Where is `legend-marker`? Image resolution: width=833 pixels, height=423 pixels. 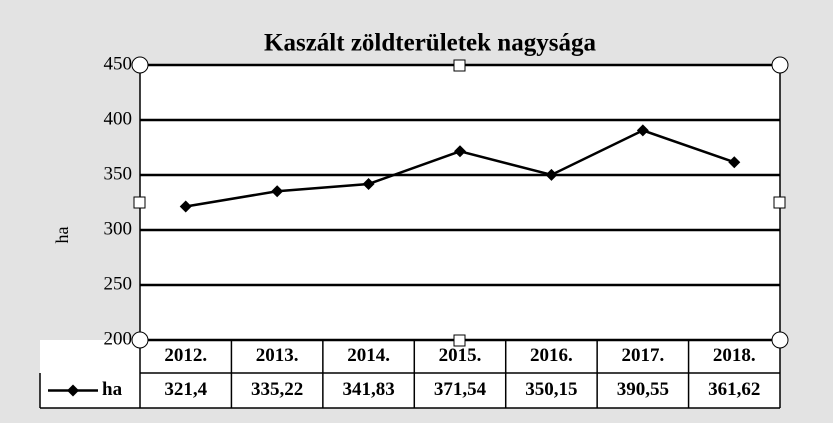
legend-marker is located at coordinates (73, 390).